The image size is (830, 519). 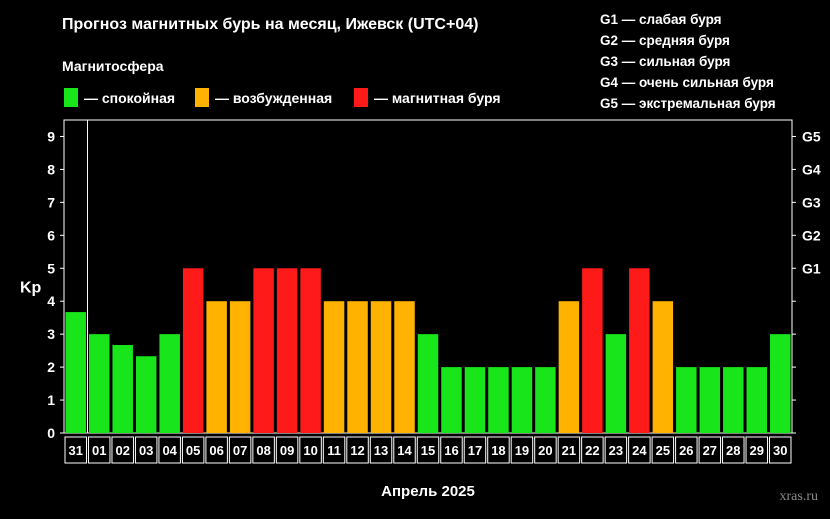 I want to click on x-axis-label: Апрель 2025, so click(x=428, y=491).